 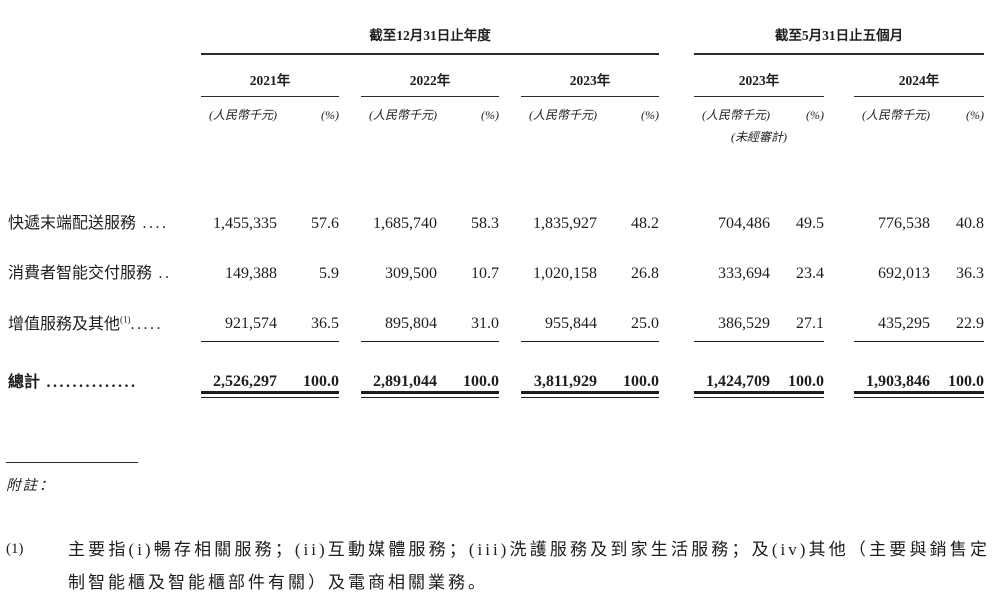 What do you see at coordinates (839, 39) in the screenshot?
I see `period-header-five-months: 截至5月31日止五個月` at bounding box center [839, 39].